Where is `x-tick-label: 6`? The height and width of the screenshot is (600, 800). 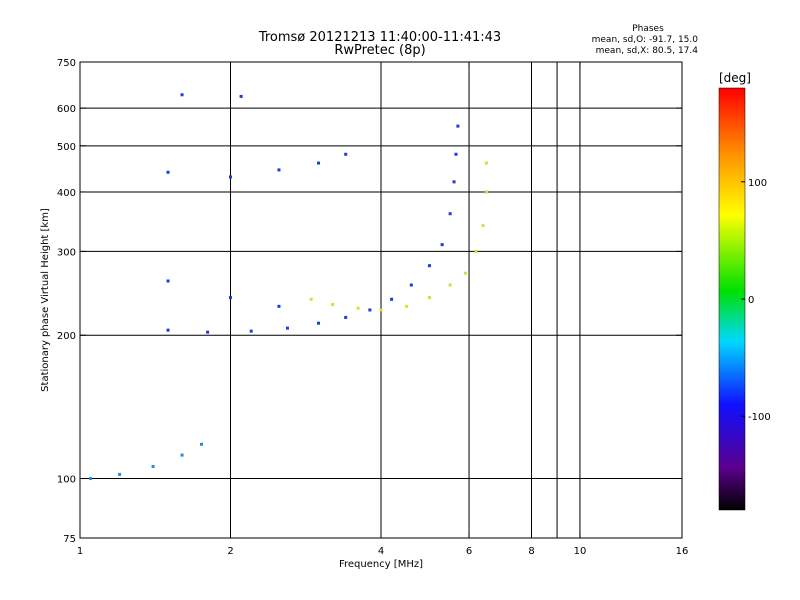
x-tick-label: 6 is located at coordinates (469, 551).